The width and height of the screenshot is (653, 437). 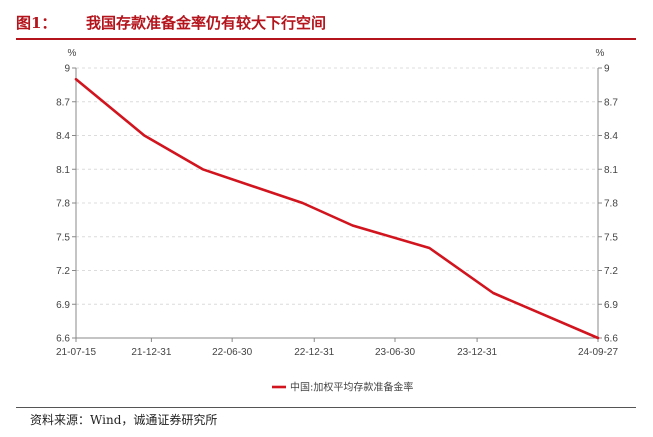 I want to click on y-tick-label-left: 6.6, so click(x=63, y=339).